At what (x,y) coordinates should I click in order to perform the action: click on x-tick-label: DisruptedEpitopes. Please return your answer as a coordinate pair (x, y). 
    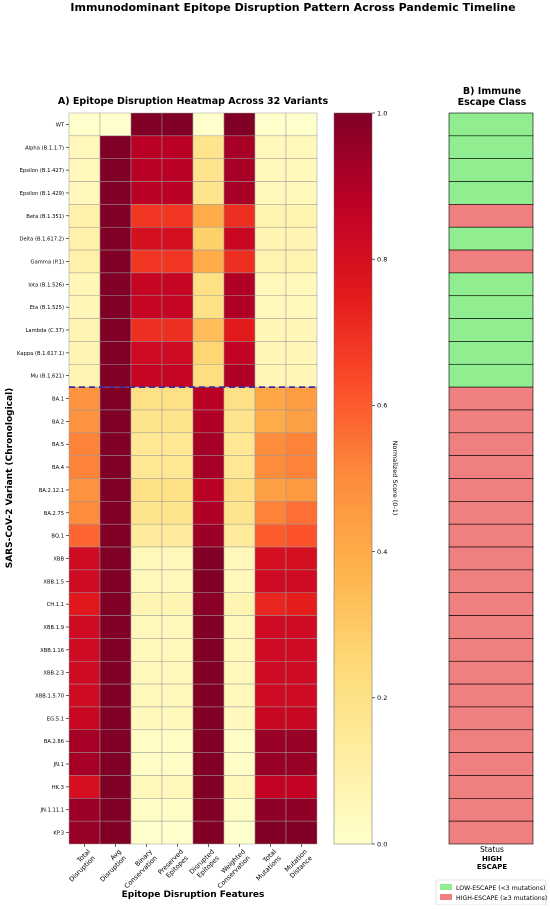
    Looking at the image, I should click on (205, 865).